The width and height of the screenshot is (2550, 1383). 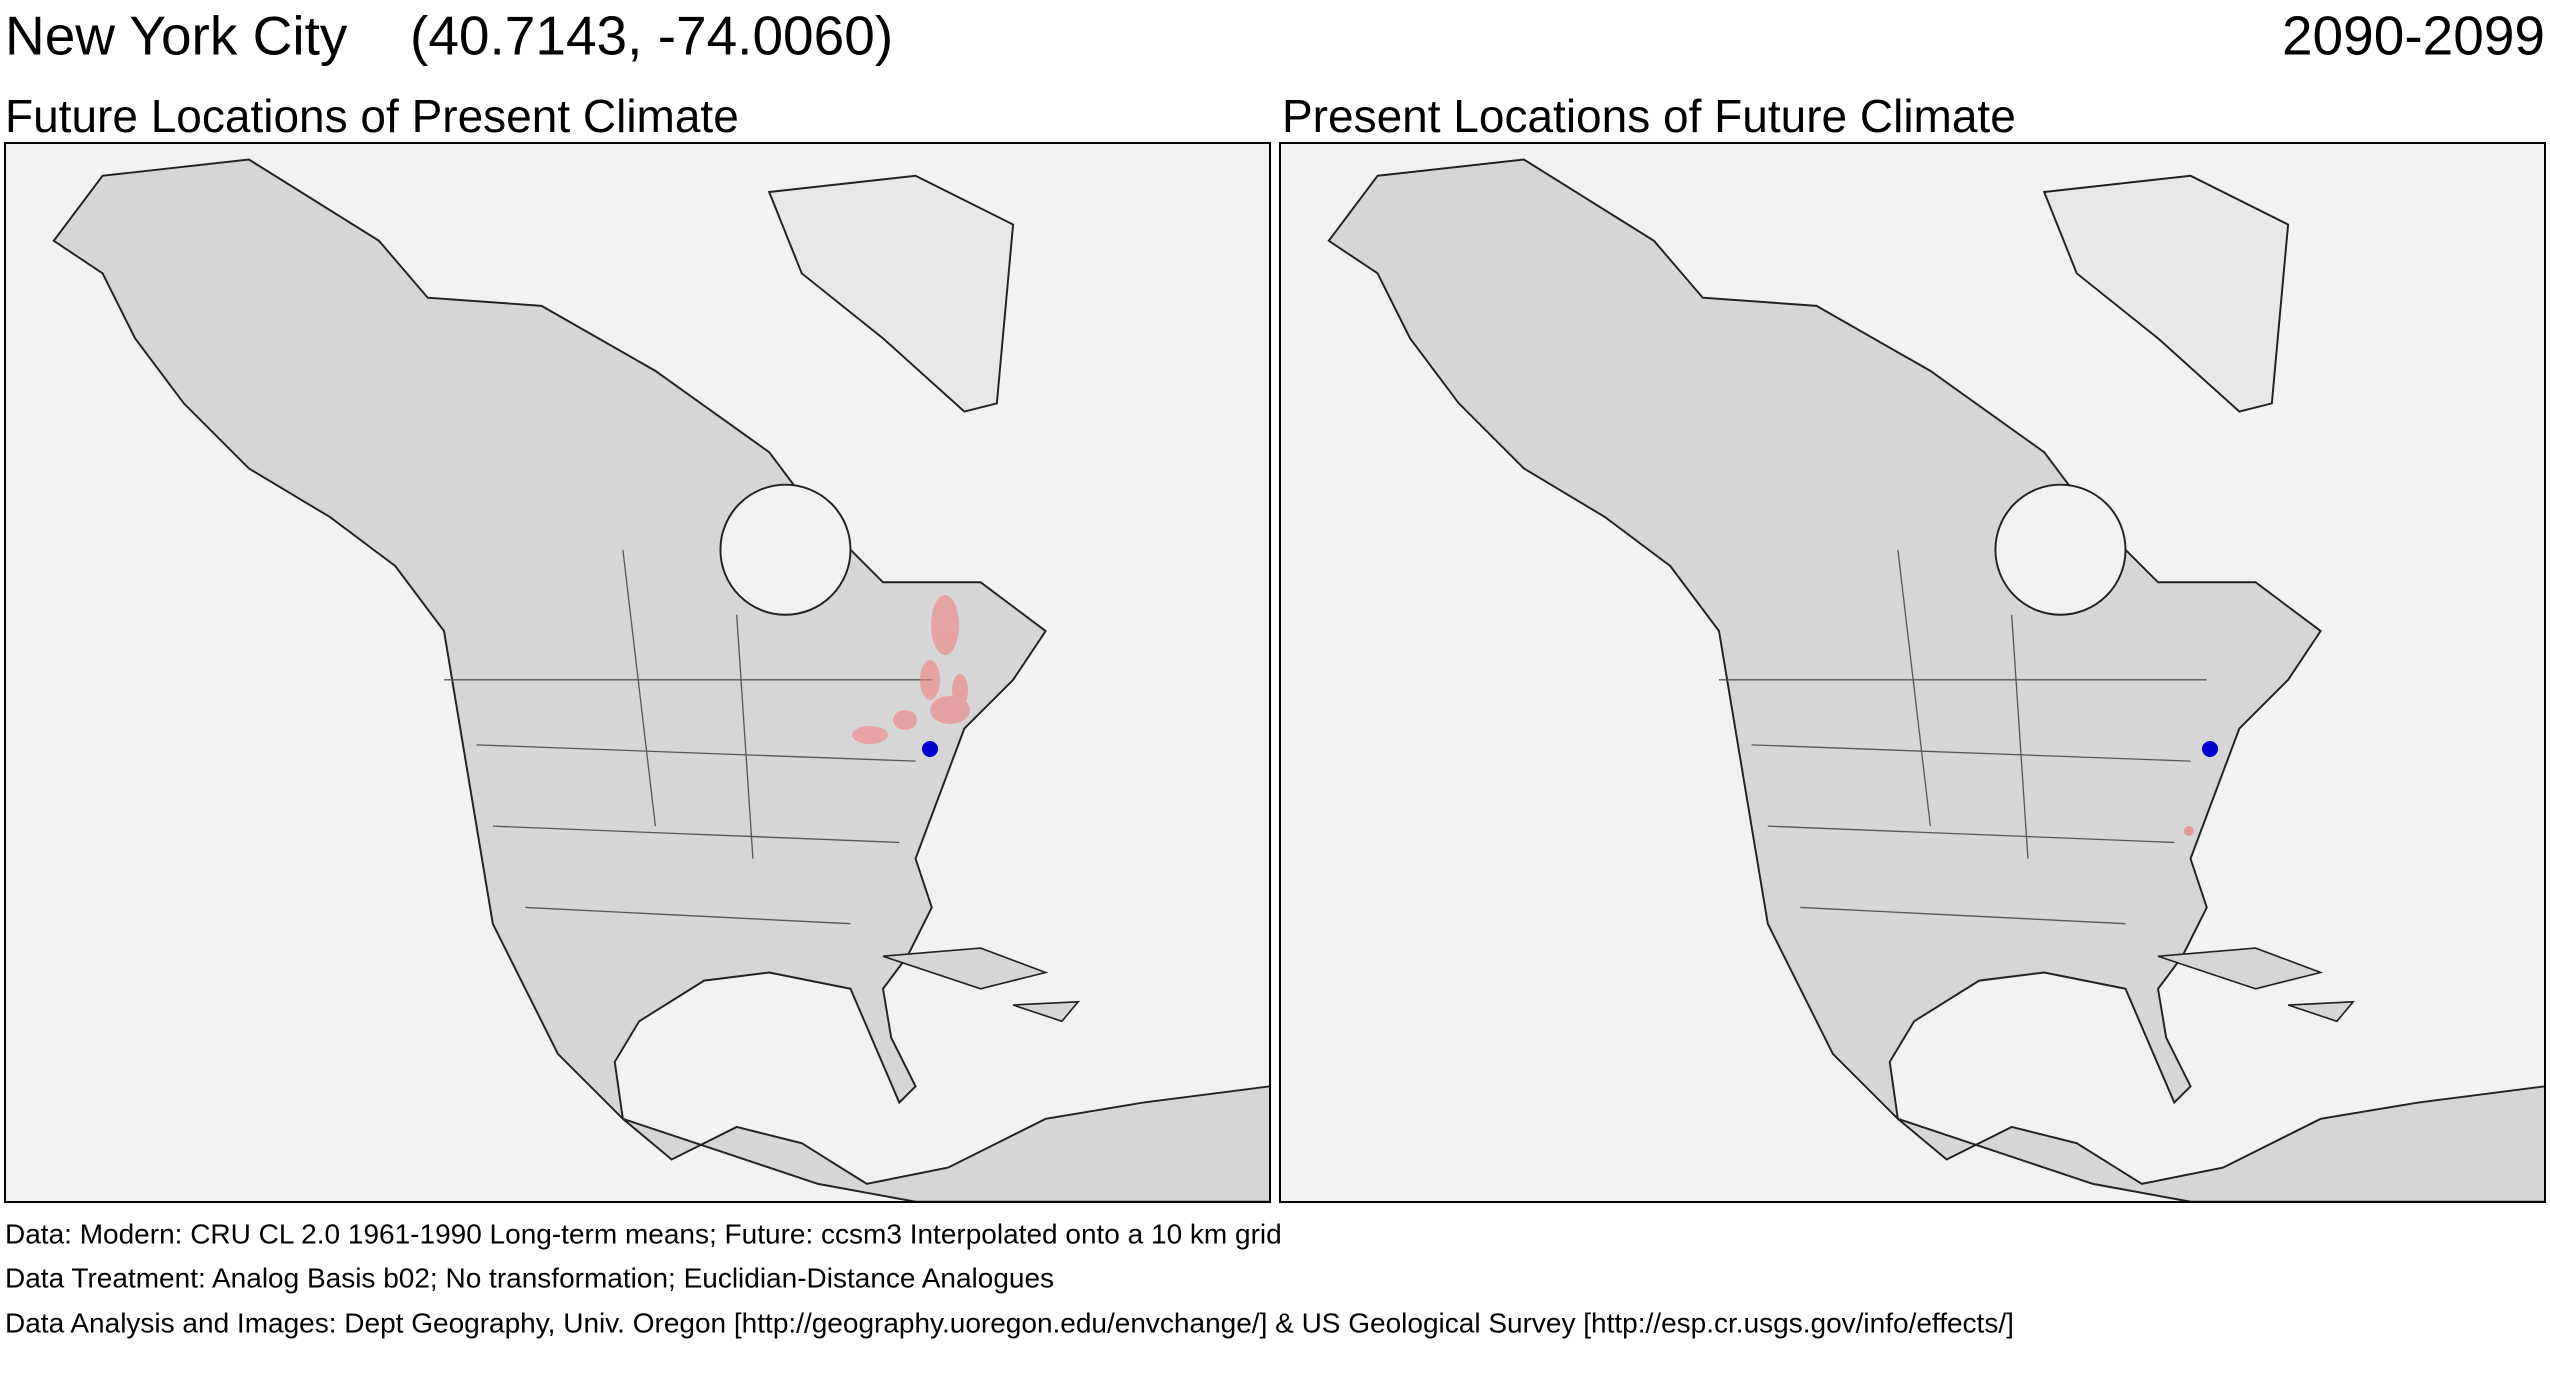 I want to click on period: 2090-2099, so click(x=2413, y=36).